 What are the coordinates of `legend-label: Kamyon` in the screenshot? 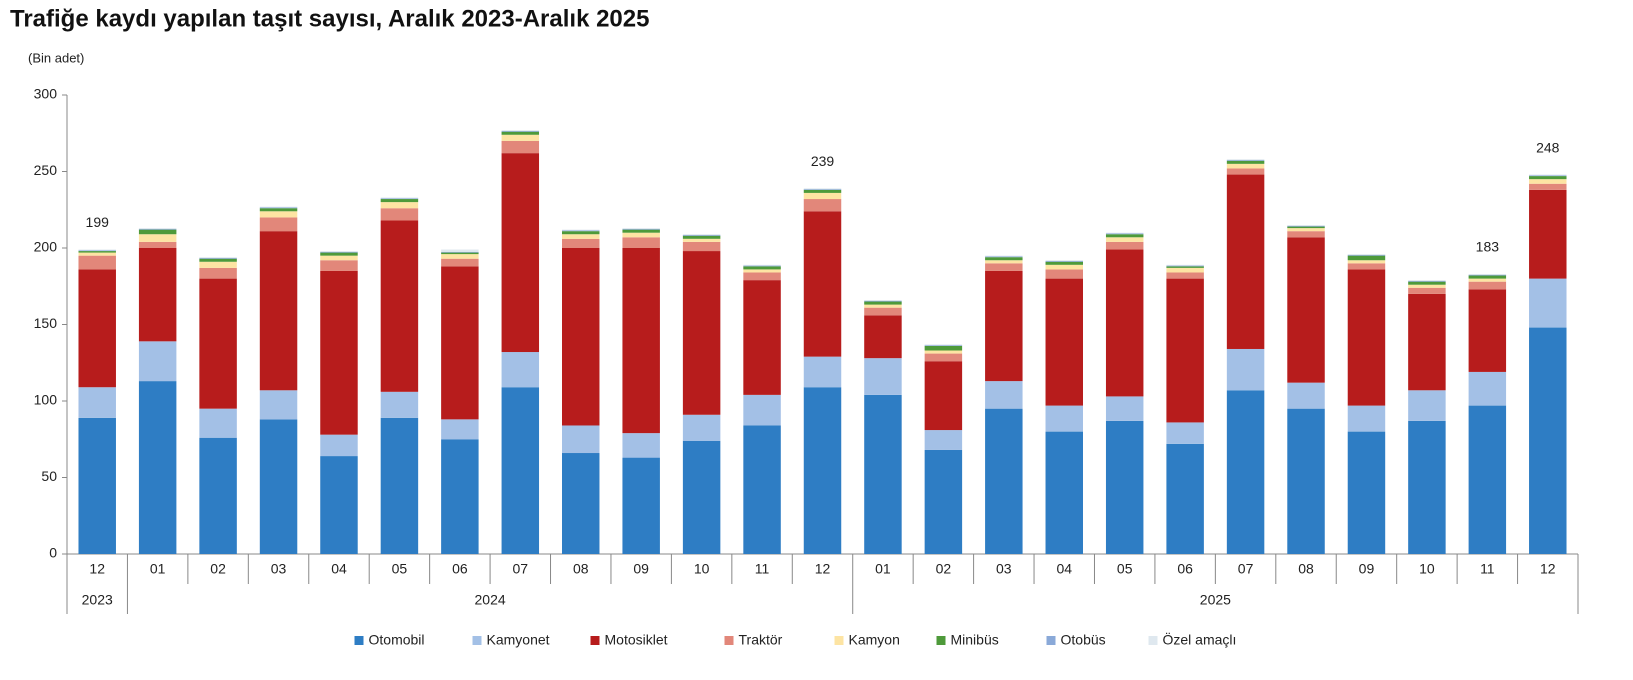 It's located at (874, 640).